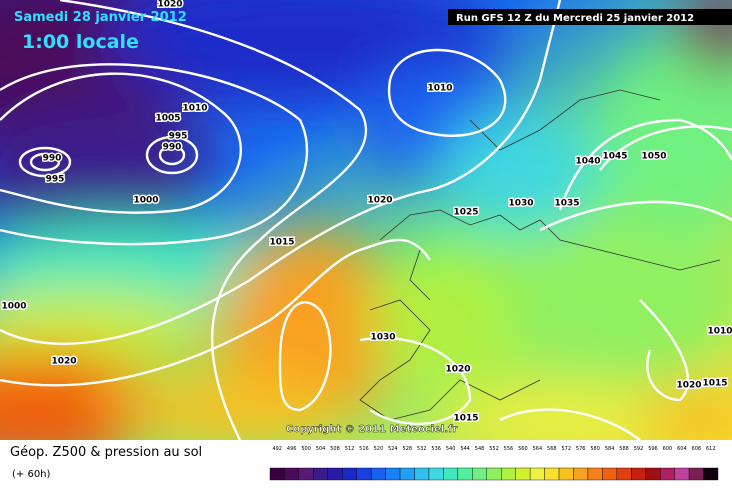  Describe the element at coordinates (682, 449) in the screenshot. I see `scale-label: 604` at that location.